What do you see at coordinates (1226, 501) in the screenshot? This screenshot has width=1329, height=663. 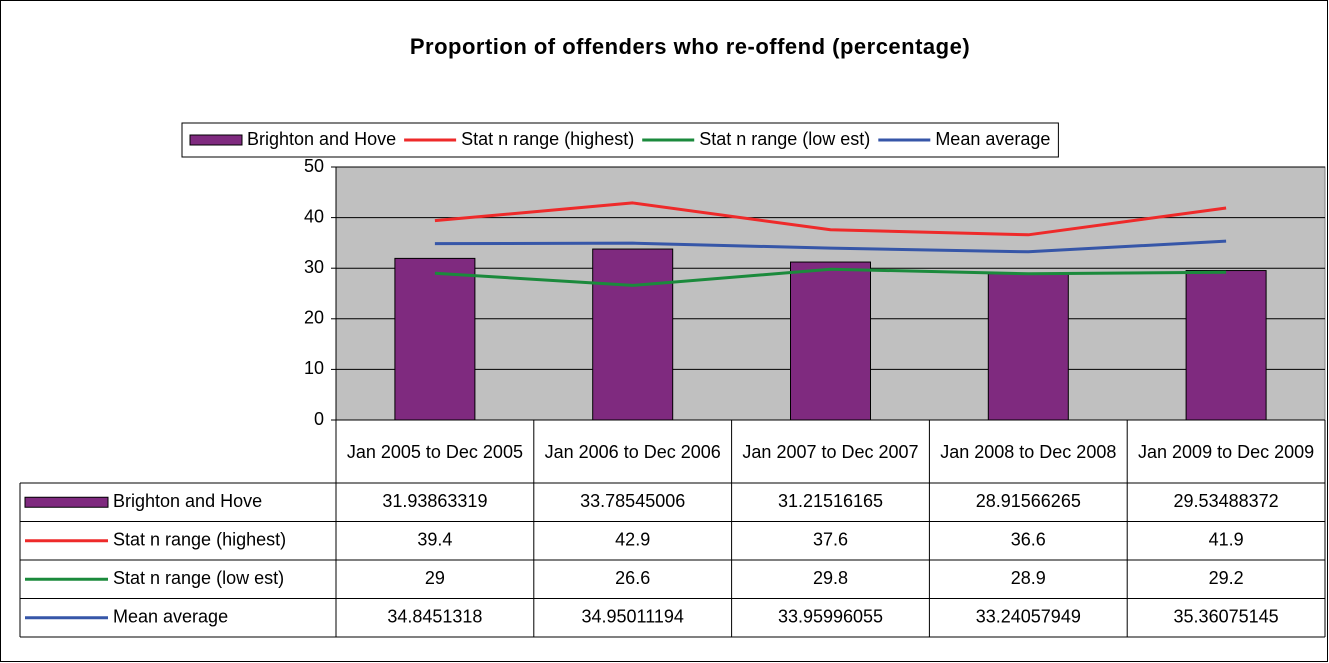 I see `table-value: 29.53488372` at bounding box center [1226, 501].